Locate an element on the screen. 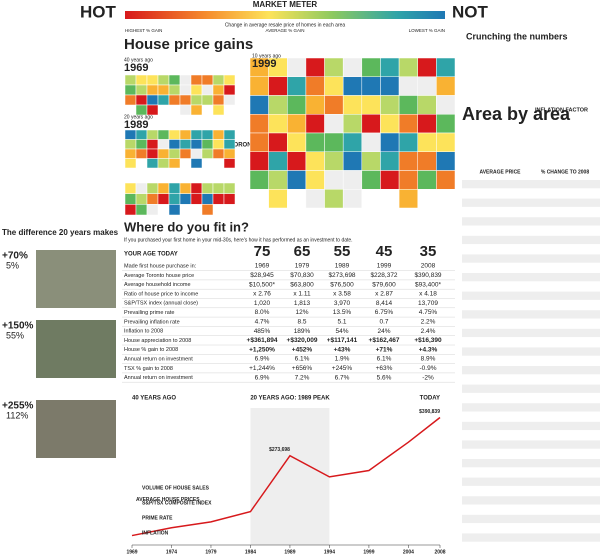 This screenshot has height=558, width=600. fit-cell: x 2.87 is located at coordinates (384, 294).